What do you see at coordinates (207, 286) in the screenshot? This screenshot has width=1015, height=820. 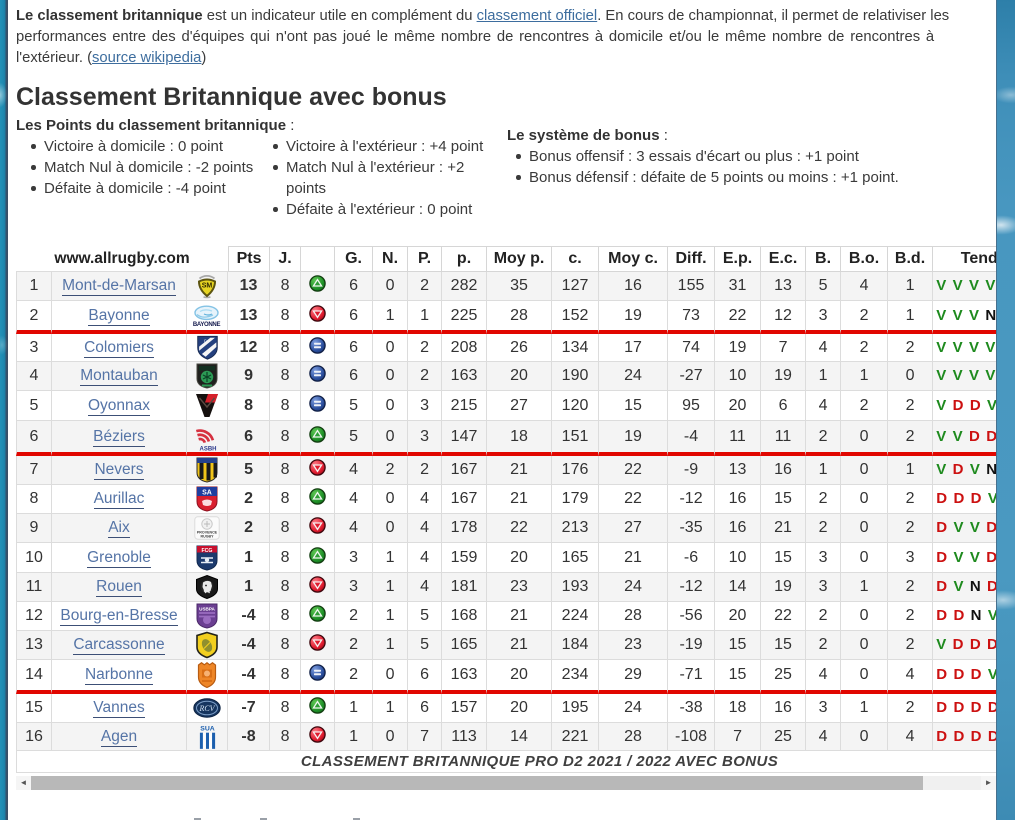 I see `svg-text: SM` at bounding box center [207, 286].